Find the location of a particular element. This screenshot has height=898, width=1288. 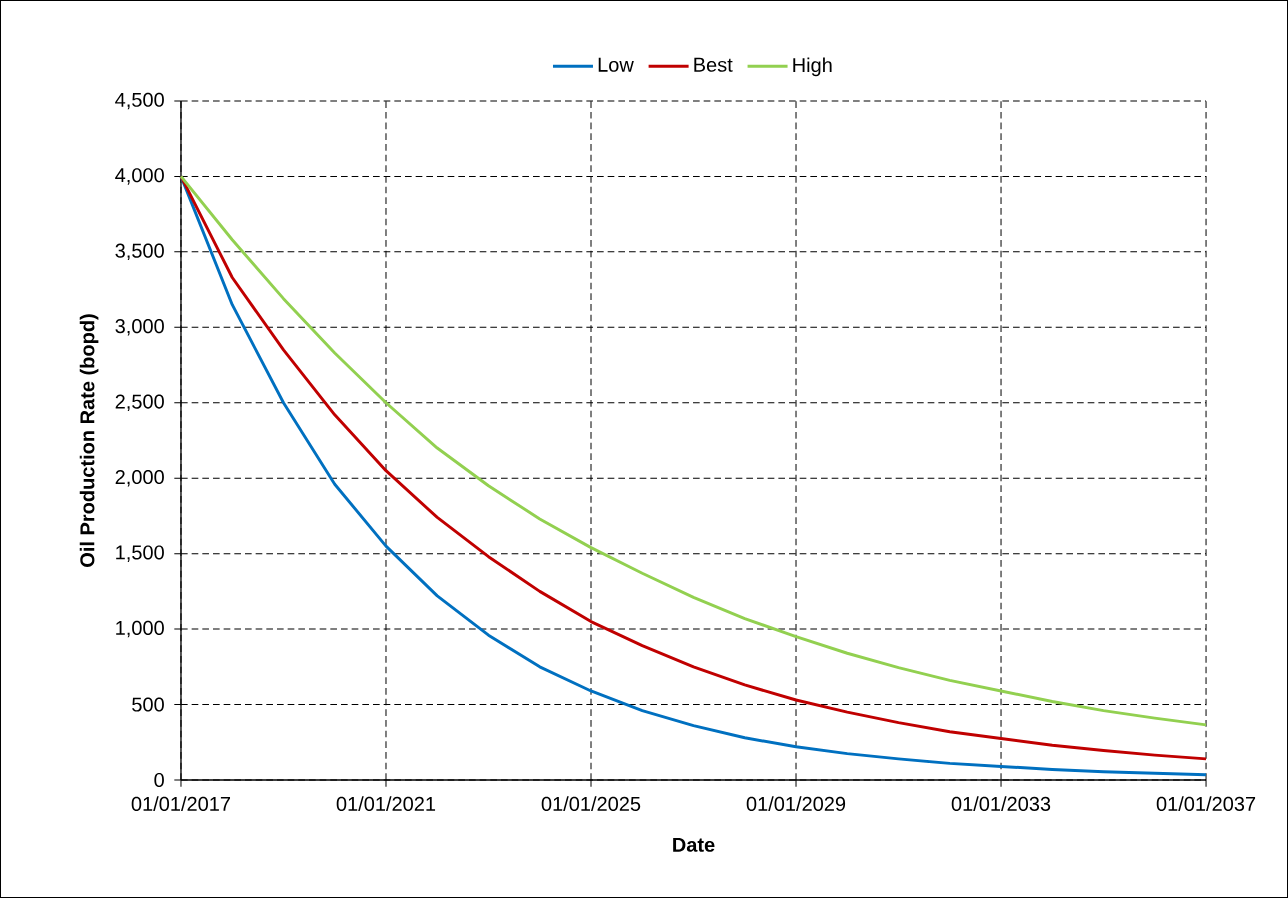

y-tick-label: 3,000 is located at coordinates (139, 327).